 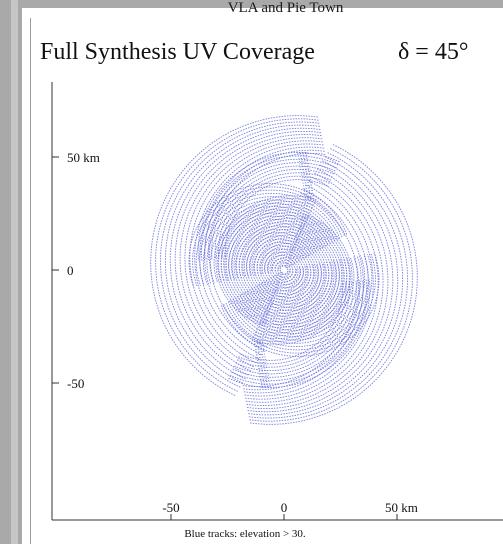 I want to click on x-tick-label: -50, so click(x=170, y=507).